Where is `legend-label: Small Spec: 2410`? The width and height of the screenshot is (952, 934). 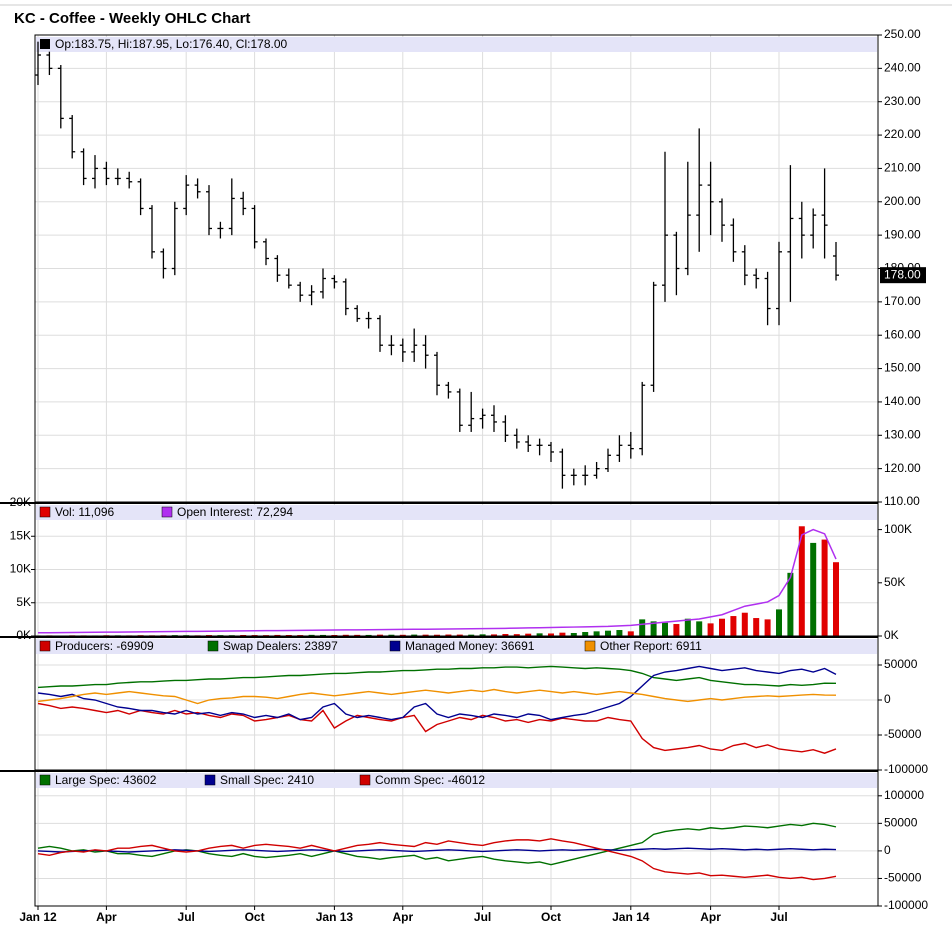 legend-label: Small Spec: 2410 is located at coordinates (267, 780).